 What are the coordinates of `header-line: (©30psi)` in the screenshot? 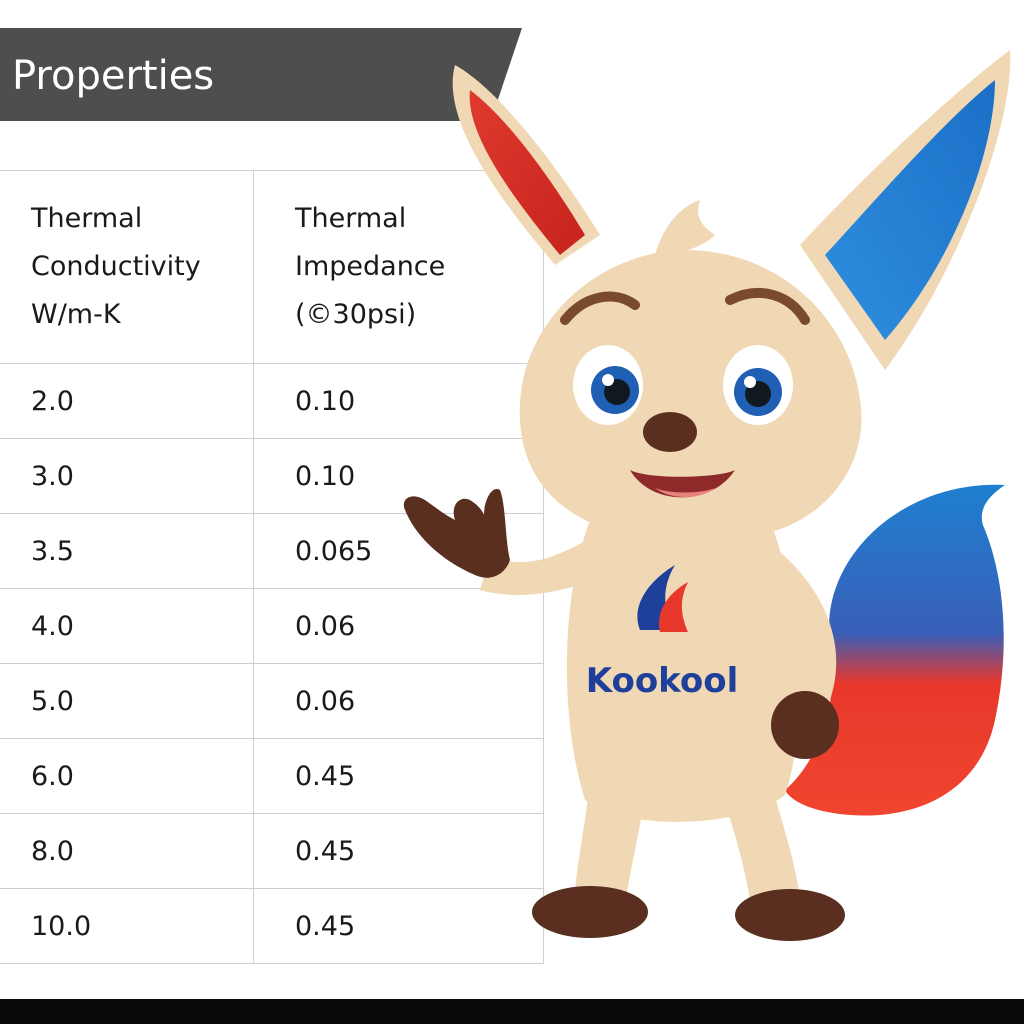 It's located at (356, 314).